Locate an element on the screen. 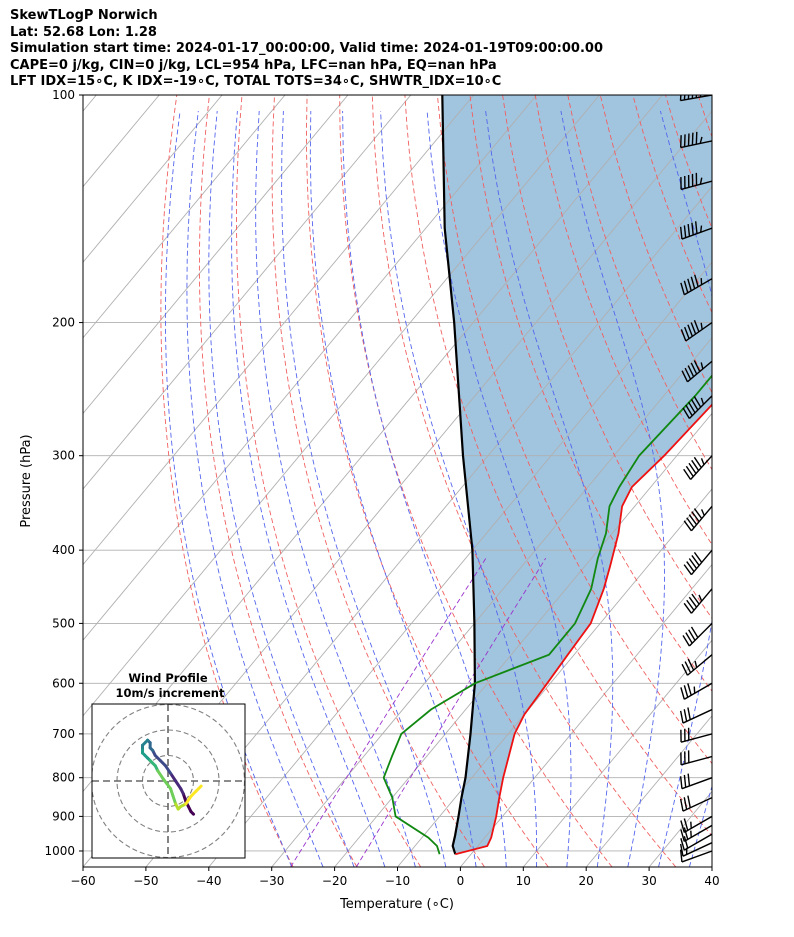 Image resolution: width=794 pixels, height=937 pixels. y-tick-label: 400 is located at coordinates (63, 550).